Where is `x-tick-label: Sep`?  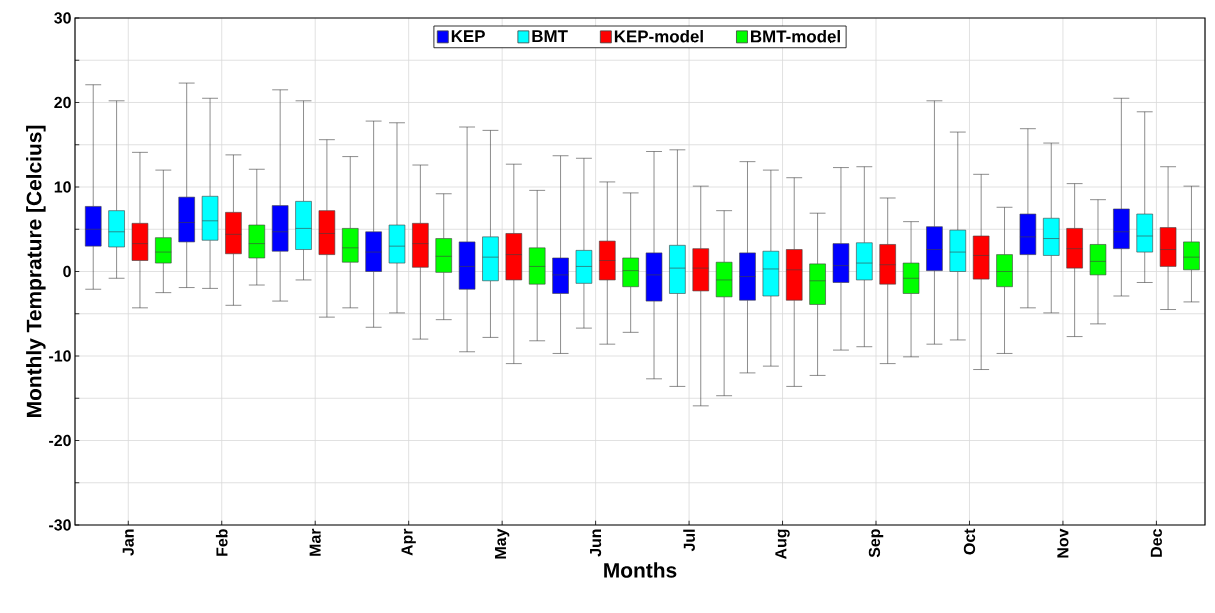 x-tick-label: Sep is located at coordinates (876, 543).